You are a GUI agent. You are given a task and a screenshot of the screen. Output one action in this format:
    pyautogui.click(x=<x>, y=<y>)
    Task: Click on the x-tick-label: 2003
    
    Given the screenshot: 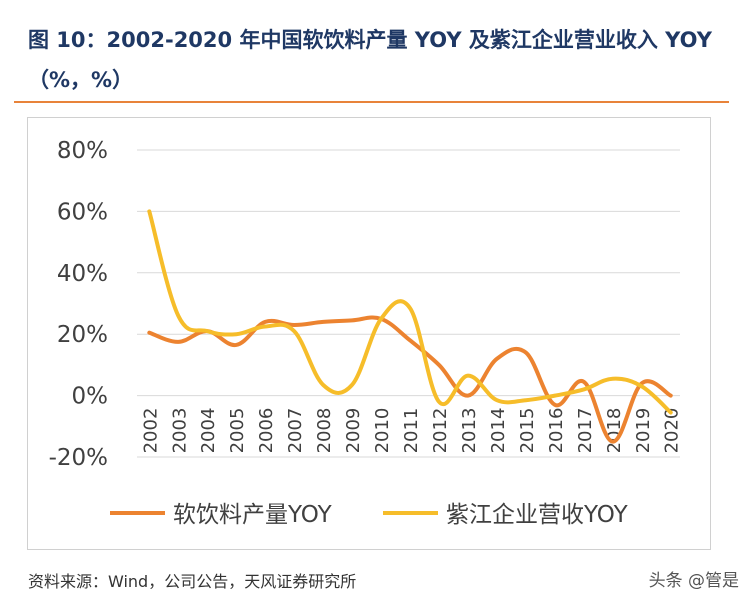 What is the action you would take?
    pyautogui.click(x=179, y=431)
    